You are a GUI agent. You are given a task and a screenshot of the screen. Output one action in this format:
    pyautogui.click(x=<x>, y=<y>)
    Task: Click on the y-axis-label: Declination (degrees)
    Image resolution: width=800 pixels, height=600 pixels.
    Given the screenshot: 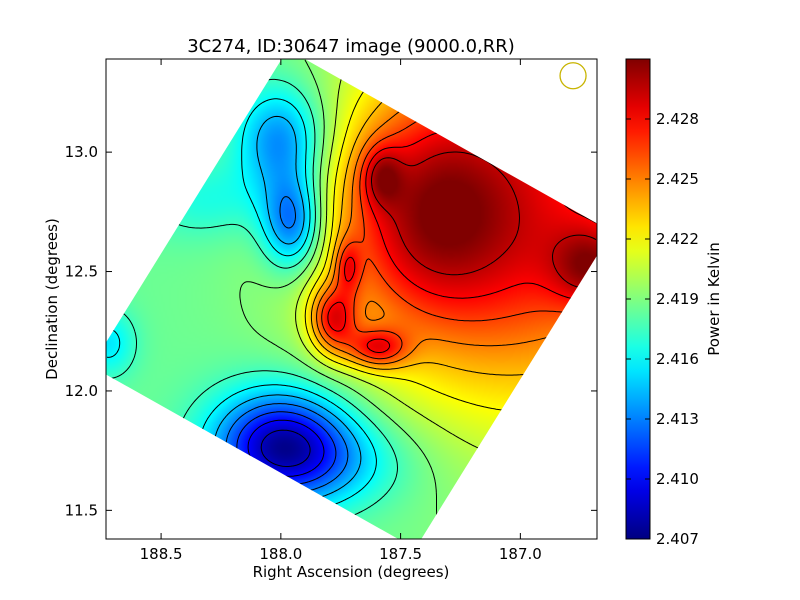 What is the action you would take?
    pyautogui.click(x=52, y=299)
    